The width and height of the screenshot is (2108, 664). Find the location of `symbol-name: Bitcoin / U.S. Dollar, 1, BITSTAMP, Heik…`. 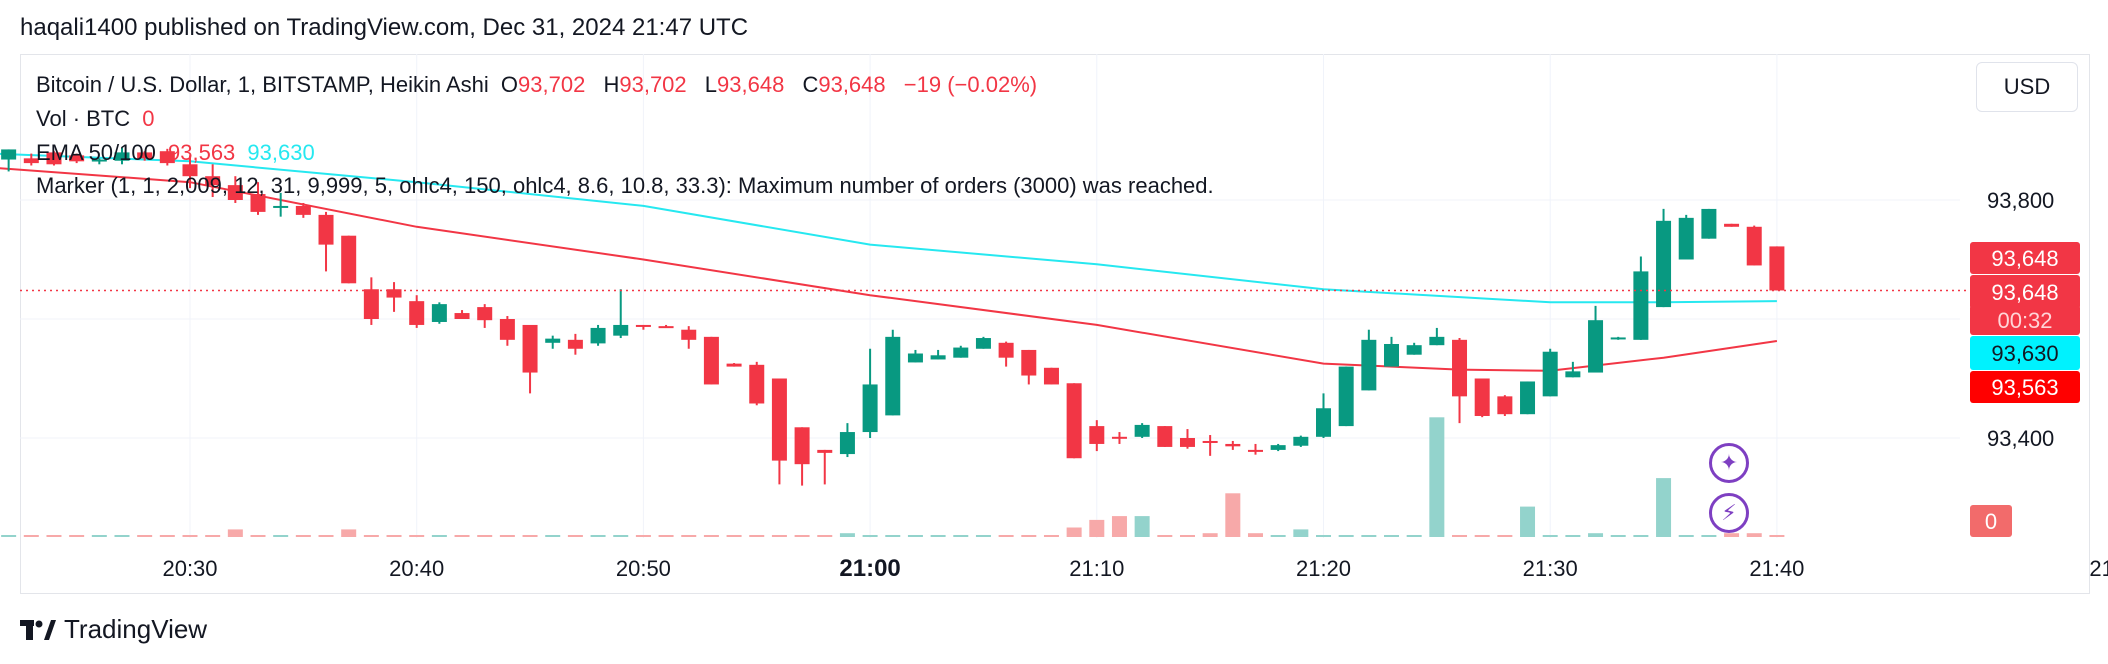

symbol-name: Bitcoin / U.S. Dollar, 1, BITSTAMP, Heik… is located at coordinates (262, 84).